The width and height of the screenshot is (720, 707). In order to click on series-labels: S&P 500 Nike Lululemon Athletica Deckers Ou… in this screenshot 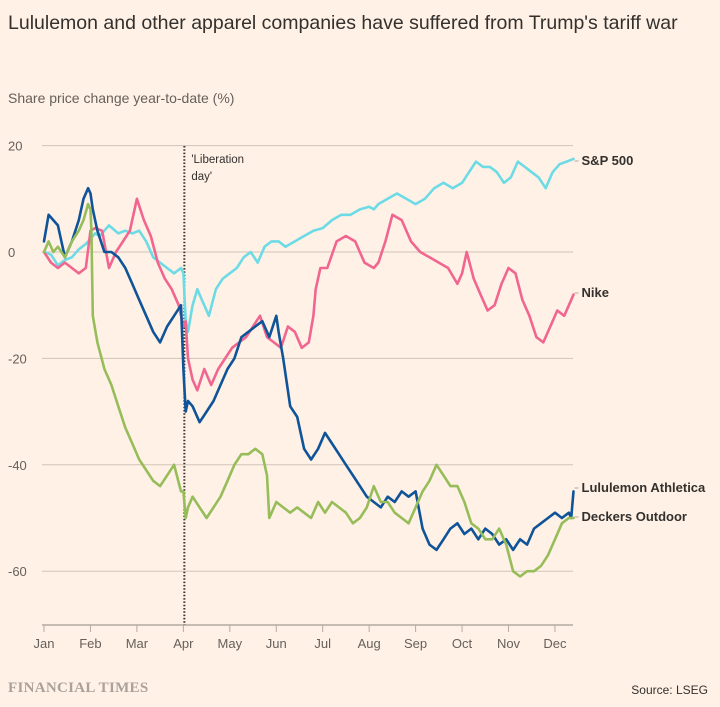, I will do `click(640, 338)`.